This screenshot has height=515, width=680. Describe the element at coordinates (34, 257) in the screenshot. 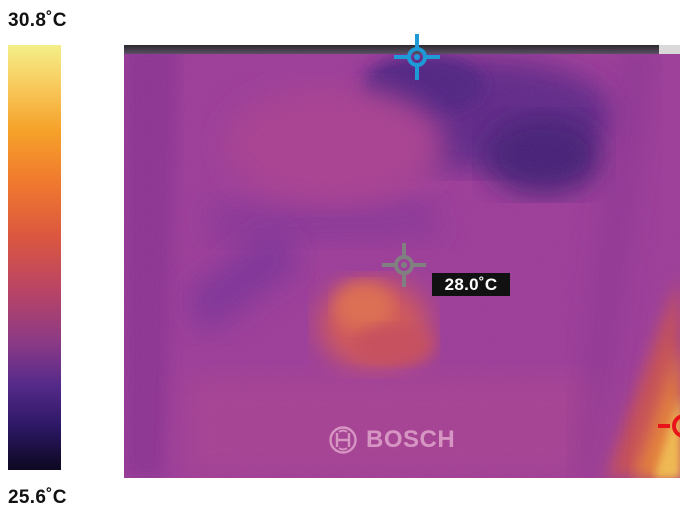

I see `temperature-color-scale` at that location.